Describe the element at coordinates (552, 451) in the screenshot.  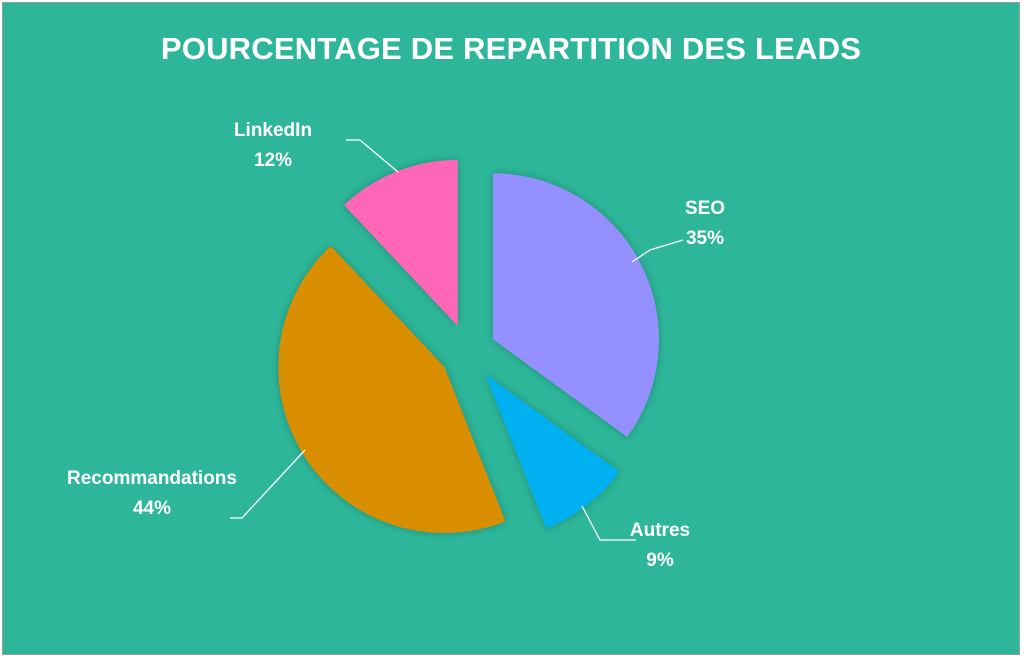
I see `pie-slice-autres` at that location.